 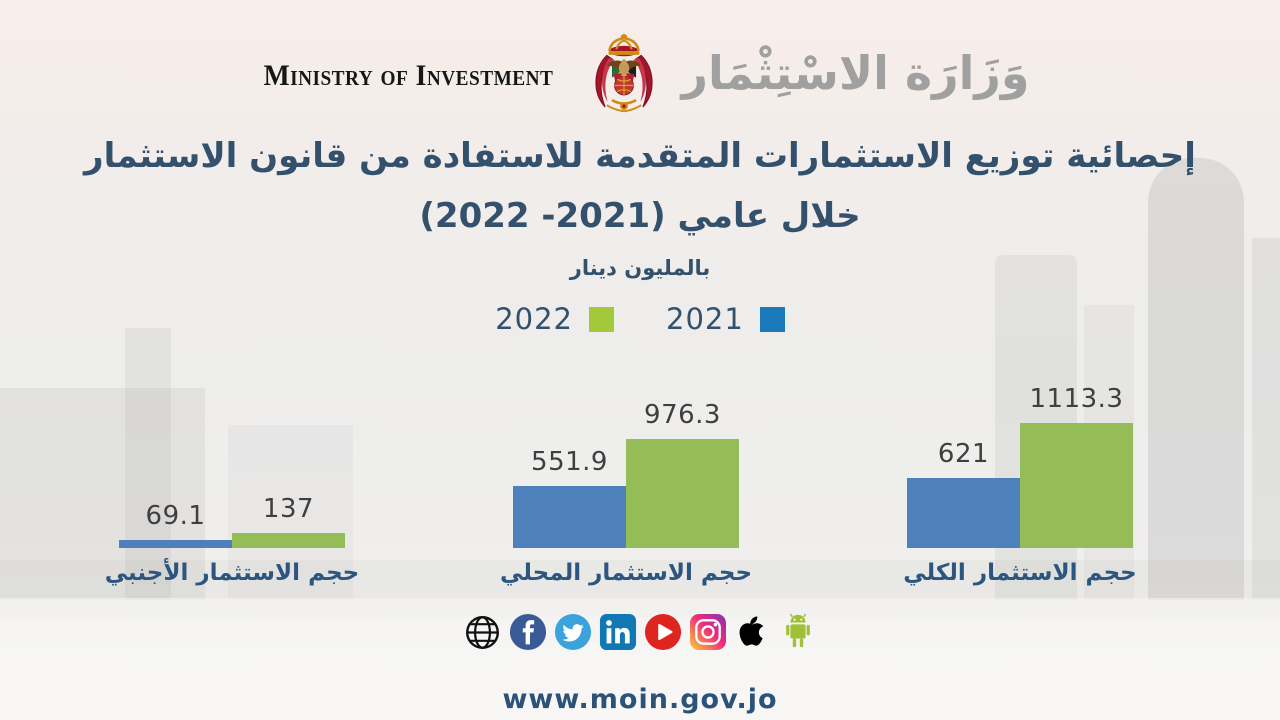 What do you see at coordinates (640, 268) in the screenshot?
I see `unit-subtitle: بالمليون دينار` at bounding box center [640, 268].